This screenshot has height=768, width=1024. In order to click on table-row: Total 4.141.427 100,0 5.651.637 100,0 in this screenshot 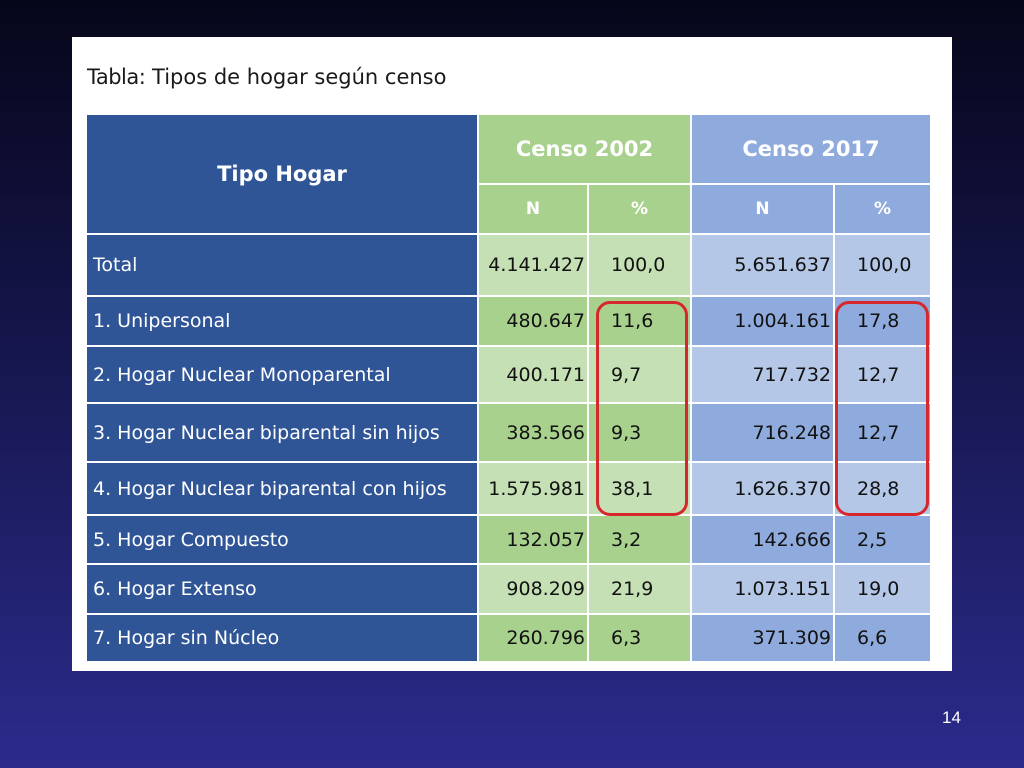, I will do `click(509, 265)`.